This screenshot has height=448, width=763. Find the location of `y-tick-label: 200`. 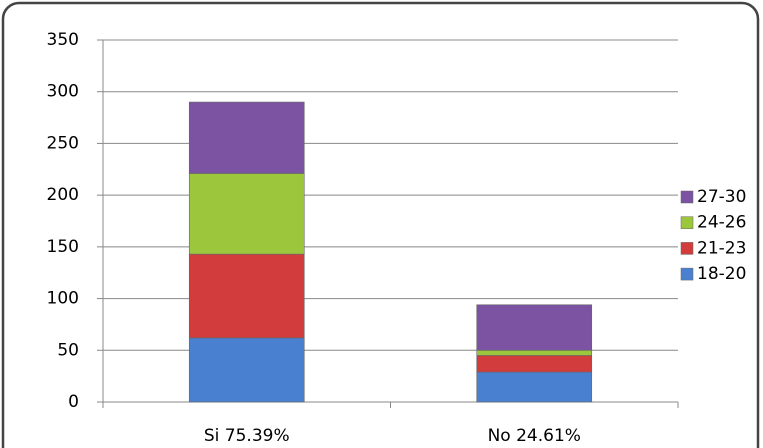

y-tick-label: 200 is located at coordinates (63, 195).